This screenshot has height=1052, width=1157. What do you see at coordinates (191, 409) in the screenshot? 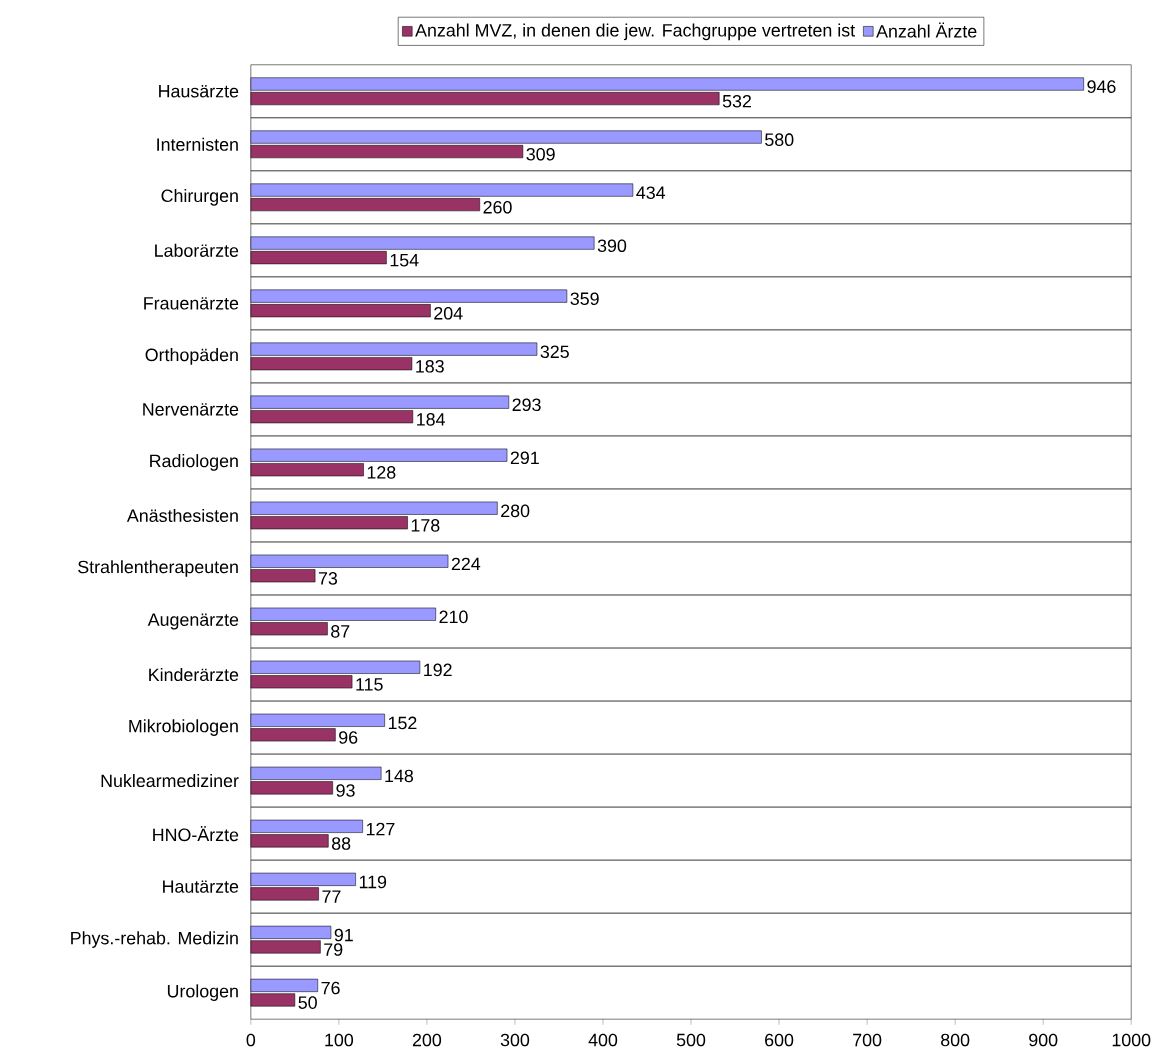
I see `y-tick-label: Nervenärzte` at bounding box center [191, 409].